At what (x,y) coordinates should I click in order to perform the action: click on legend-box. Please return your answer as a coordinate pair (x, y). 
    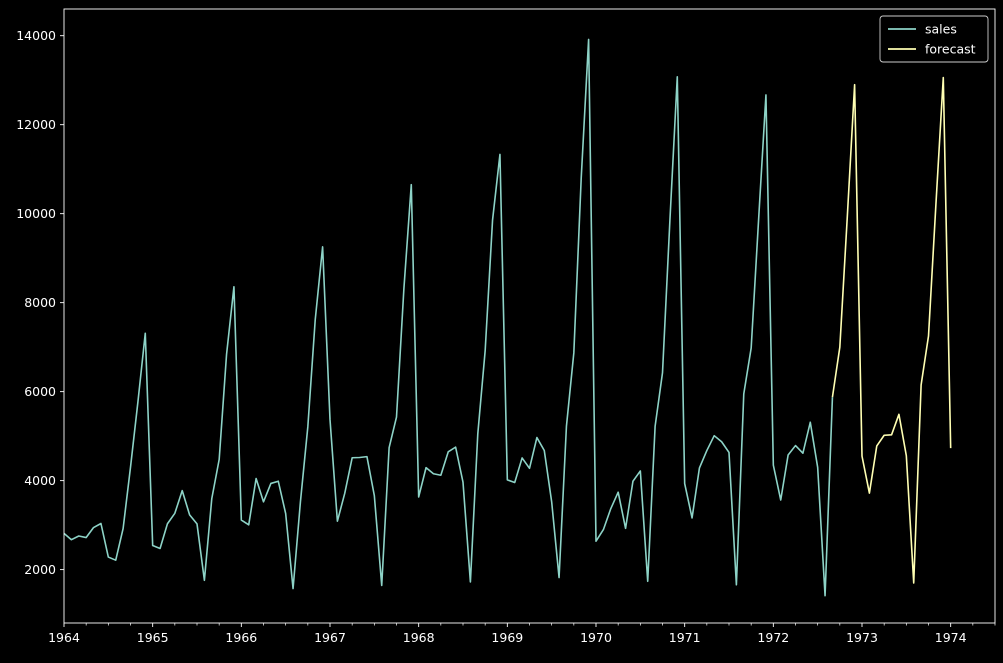
    Looking at the image, I should click on (934, 39).